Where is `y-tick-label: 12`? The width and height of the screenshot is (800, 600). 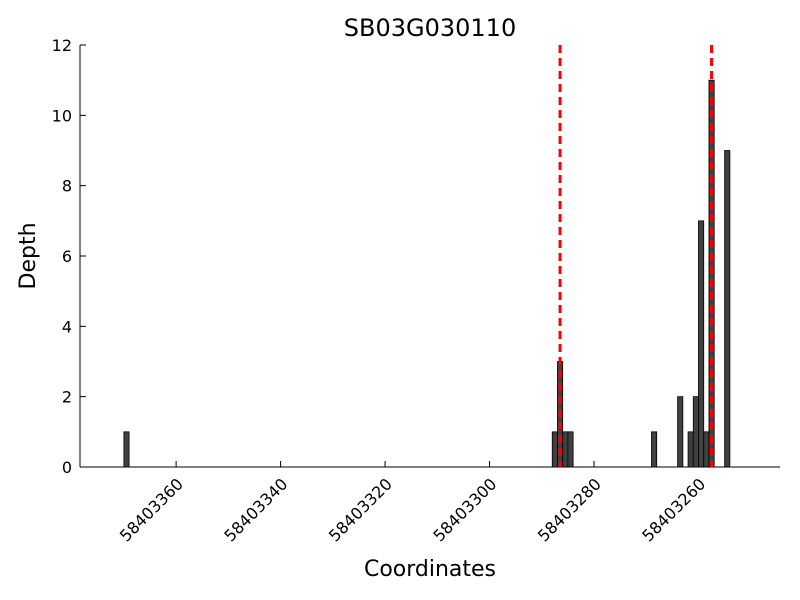 y-tick-label: 12 is located at coordinates (62, 45).